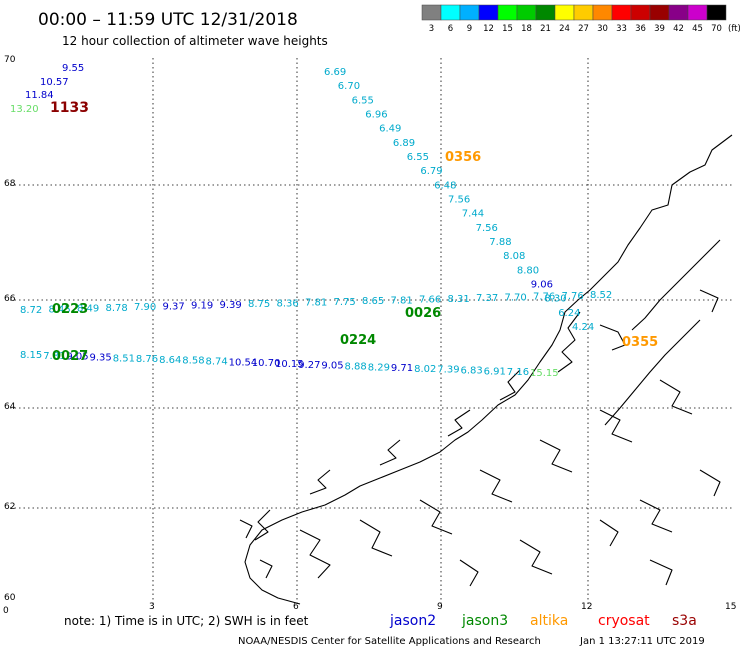 Image resolution: width=740 pixels, height=650 pixels. I want to click on wave-height-label: 7.66, so click(430, 300).